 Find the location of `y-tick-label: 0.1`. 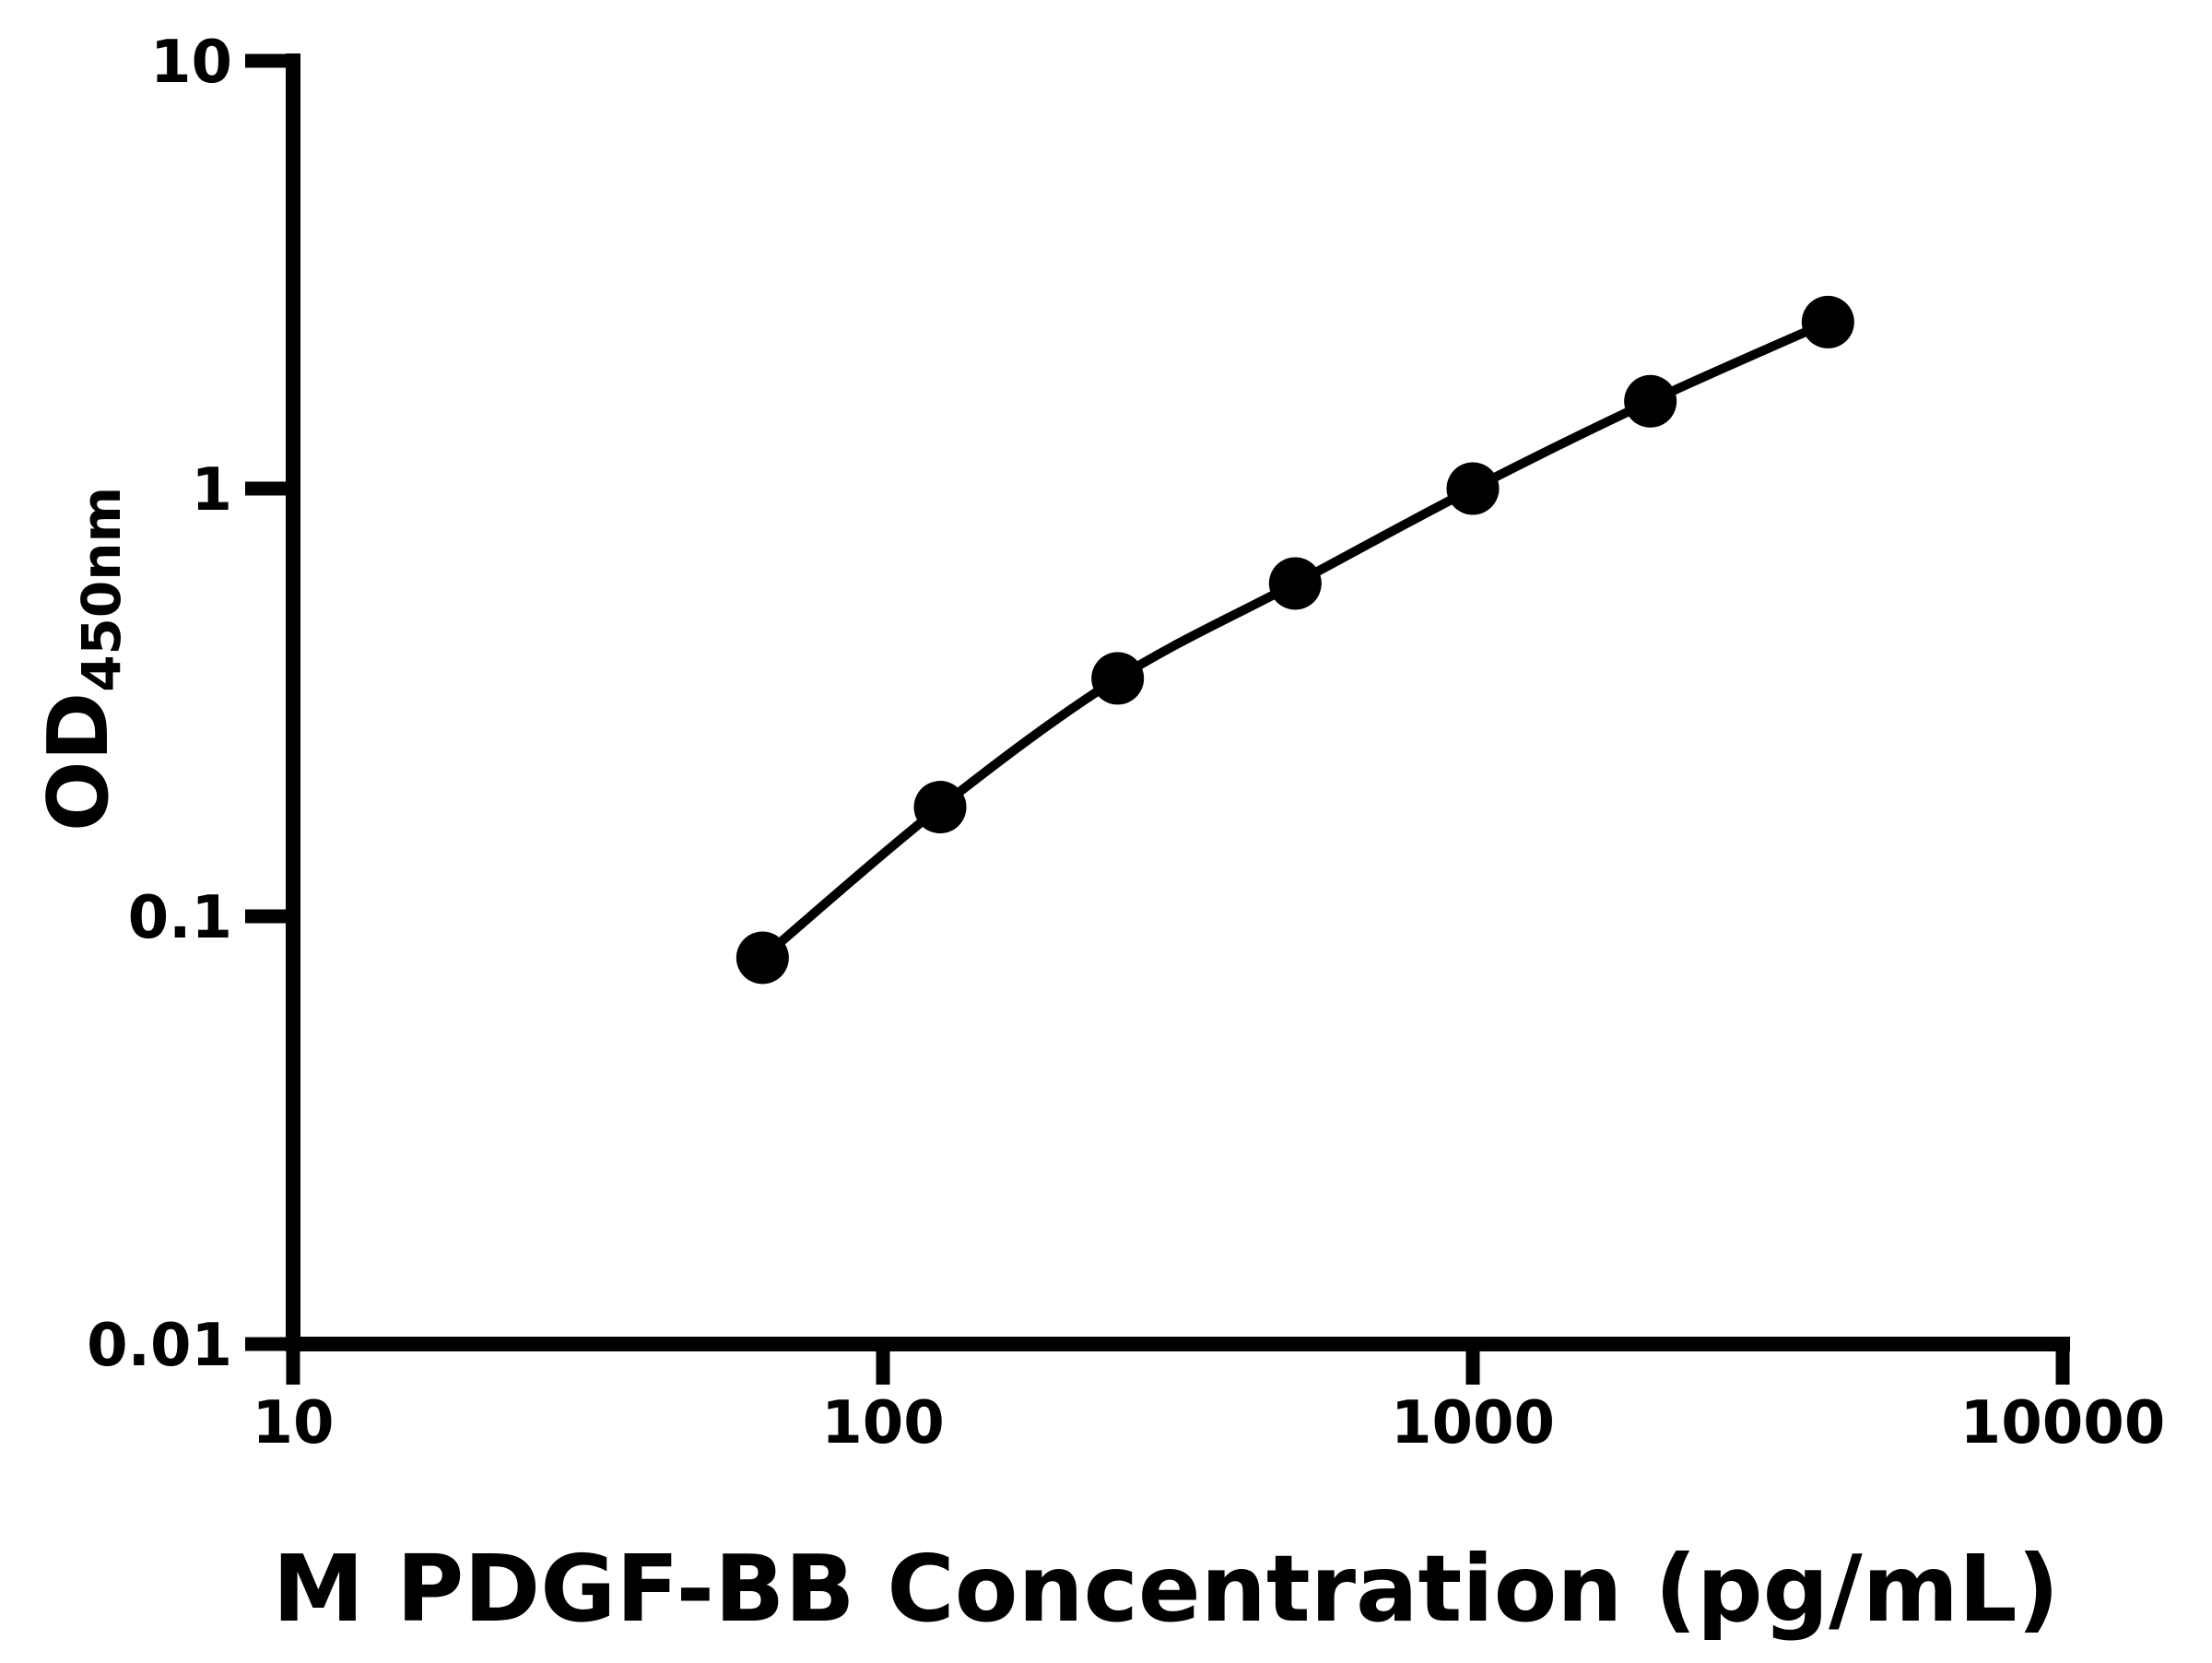

y-tick-label: 0.1 is located at coordinates (180, 918).